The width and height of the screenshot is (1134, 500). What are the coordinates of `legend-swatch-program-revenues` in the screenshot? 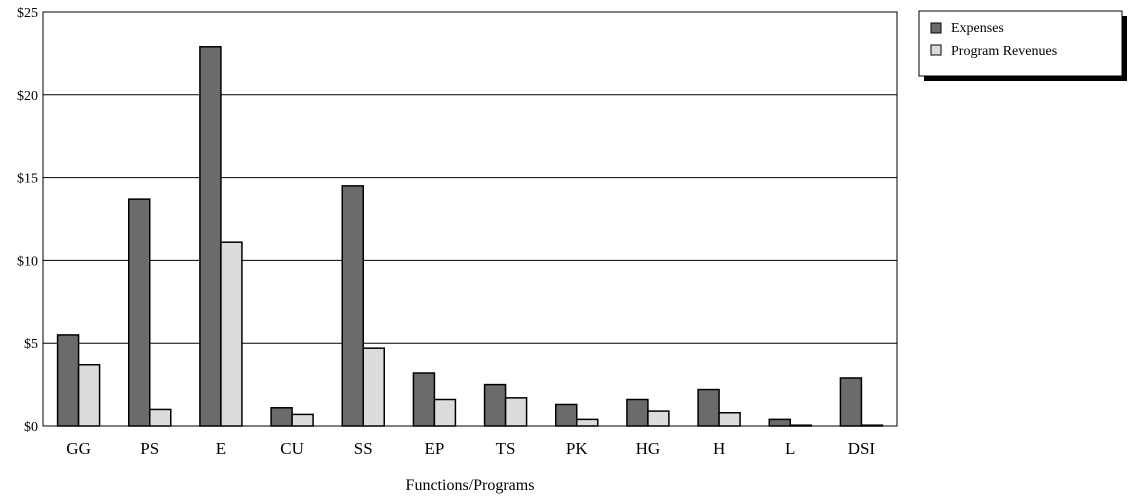 It's located at (936, 50).